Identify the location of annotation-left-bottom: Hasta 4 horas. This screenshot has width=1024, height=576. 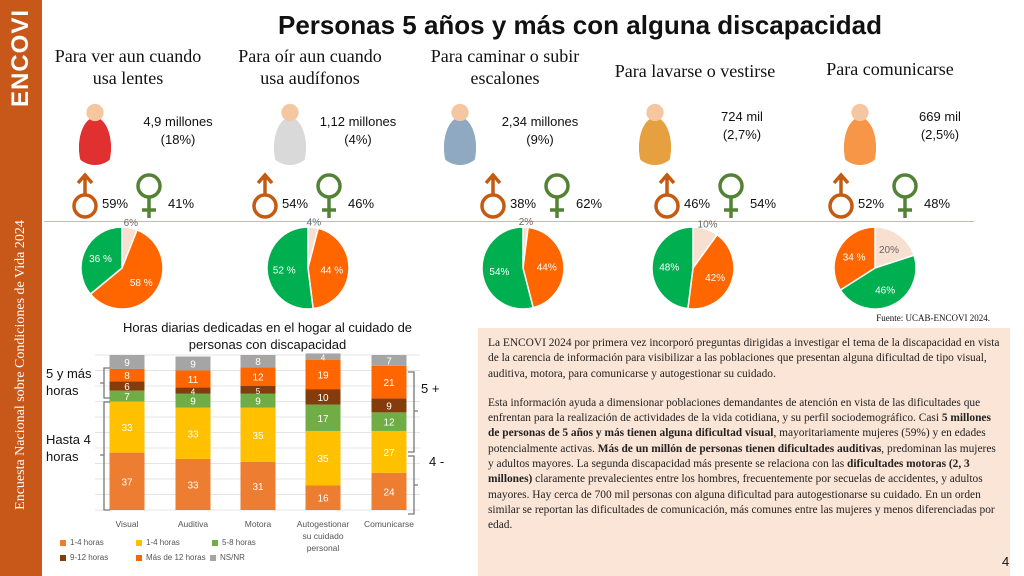
(68, 448).